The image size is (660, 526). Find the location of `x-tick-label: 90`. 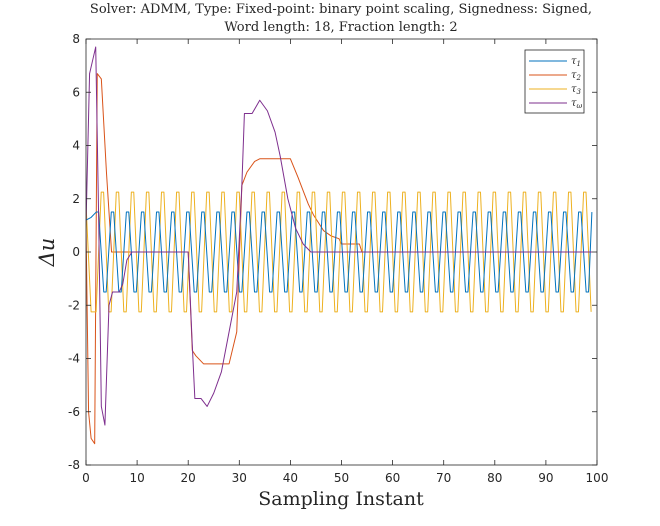

x-tick-label: 90 is located at coordinates (545, 478).